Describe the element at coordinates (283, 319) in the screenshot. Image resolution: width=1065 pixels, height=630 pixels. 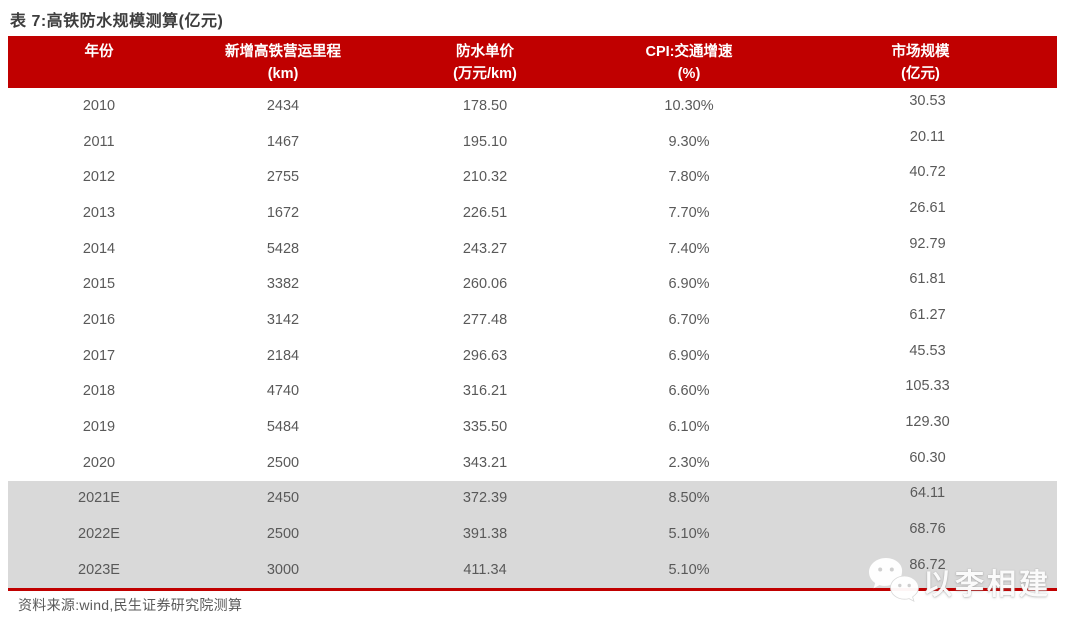
I see `cell-new-mileage: 3142` at that location.